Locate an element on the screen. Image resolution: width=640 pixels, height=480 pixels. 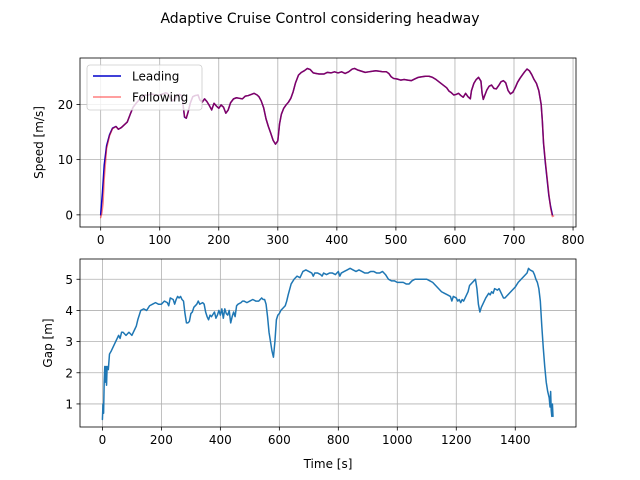
gap-xlabel: Time [s] is located at coordinates (328, 464).